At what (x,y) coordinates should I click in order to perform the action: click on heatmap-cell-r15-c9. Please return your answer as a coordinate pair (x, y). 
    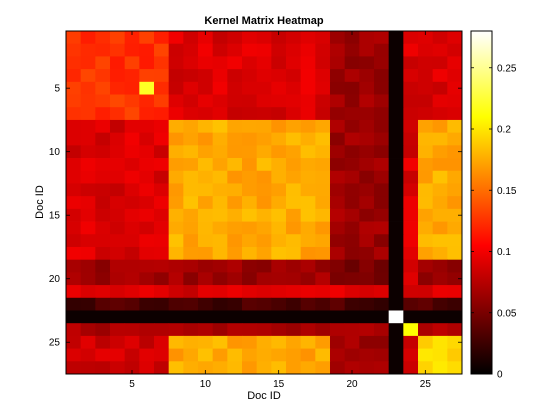
    Looking at the image, I should click on (191, 215).